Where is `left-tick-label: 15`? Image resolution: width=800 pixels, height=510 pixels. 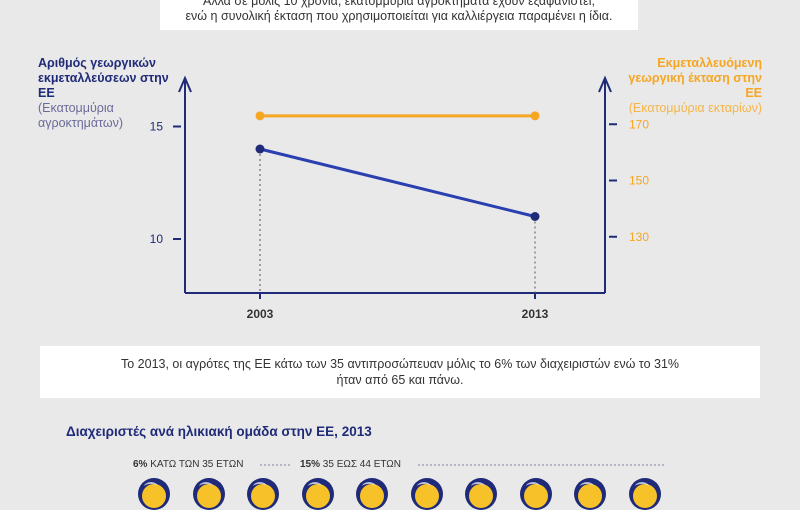
left-tick-label: 15 is located at coordinates (157, 127).